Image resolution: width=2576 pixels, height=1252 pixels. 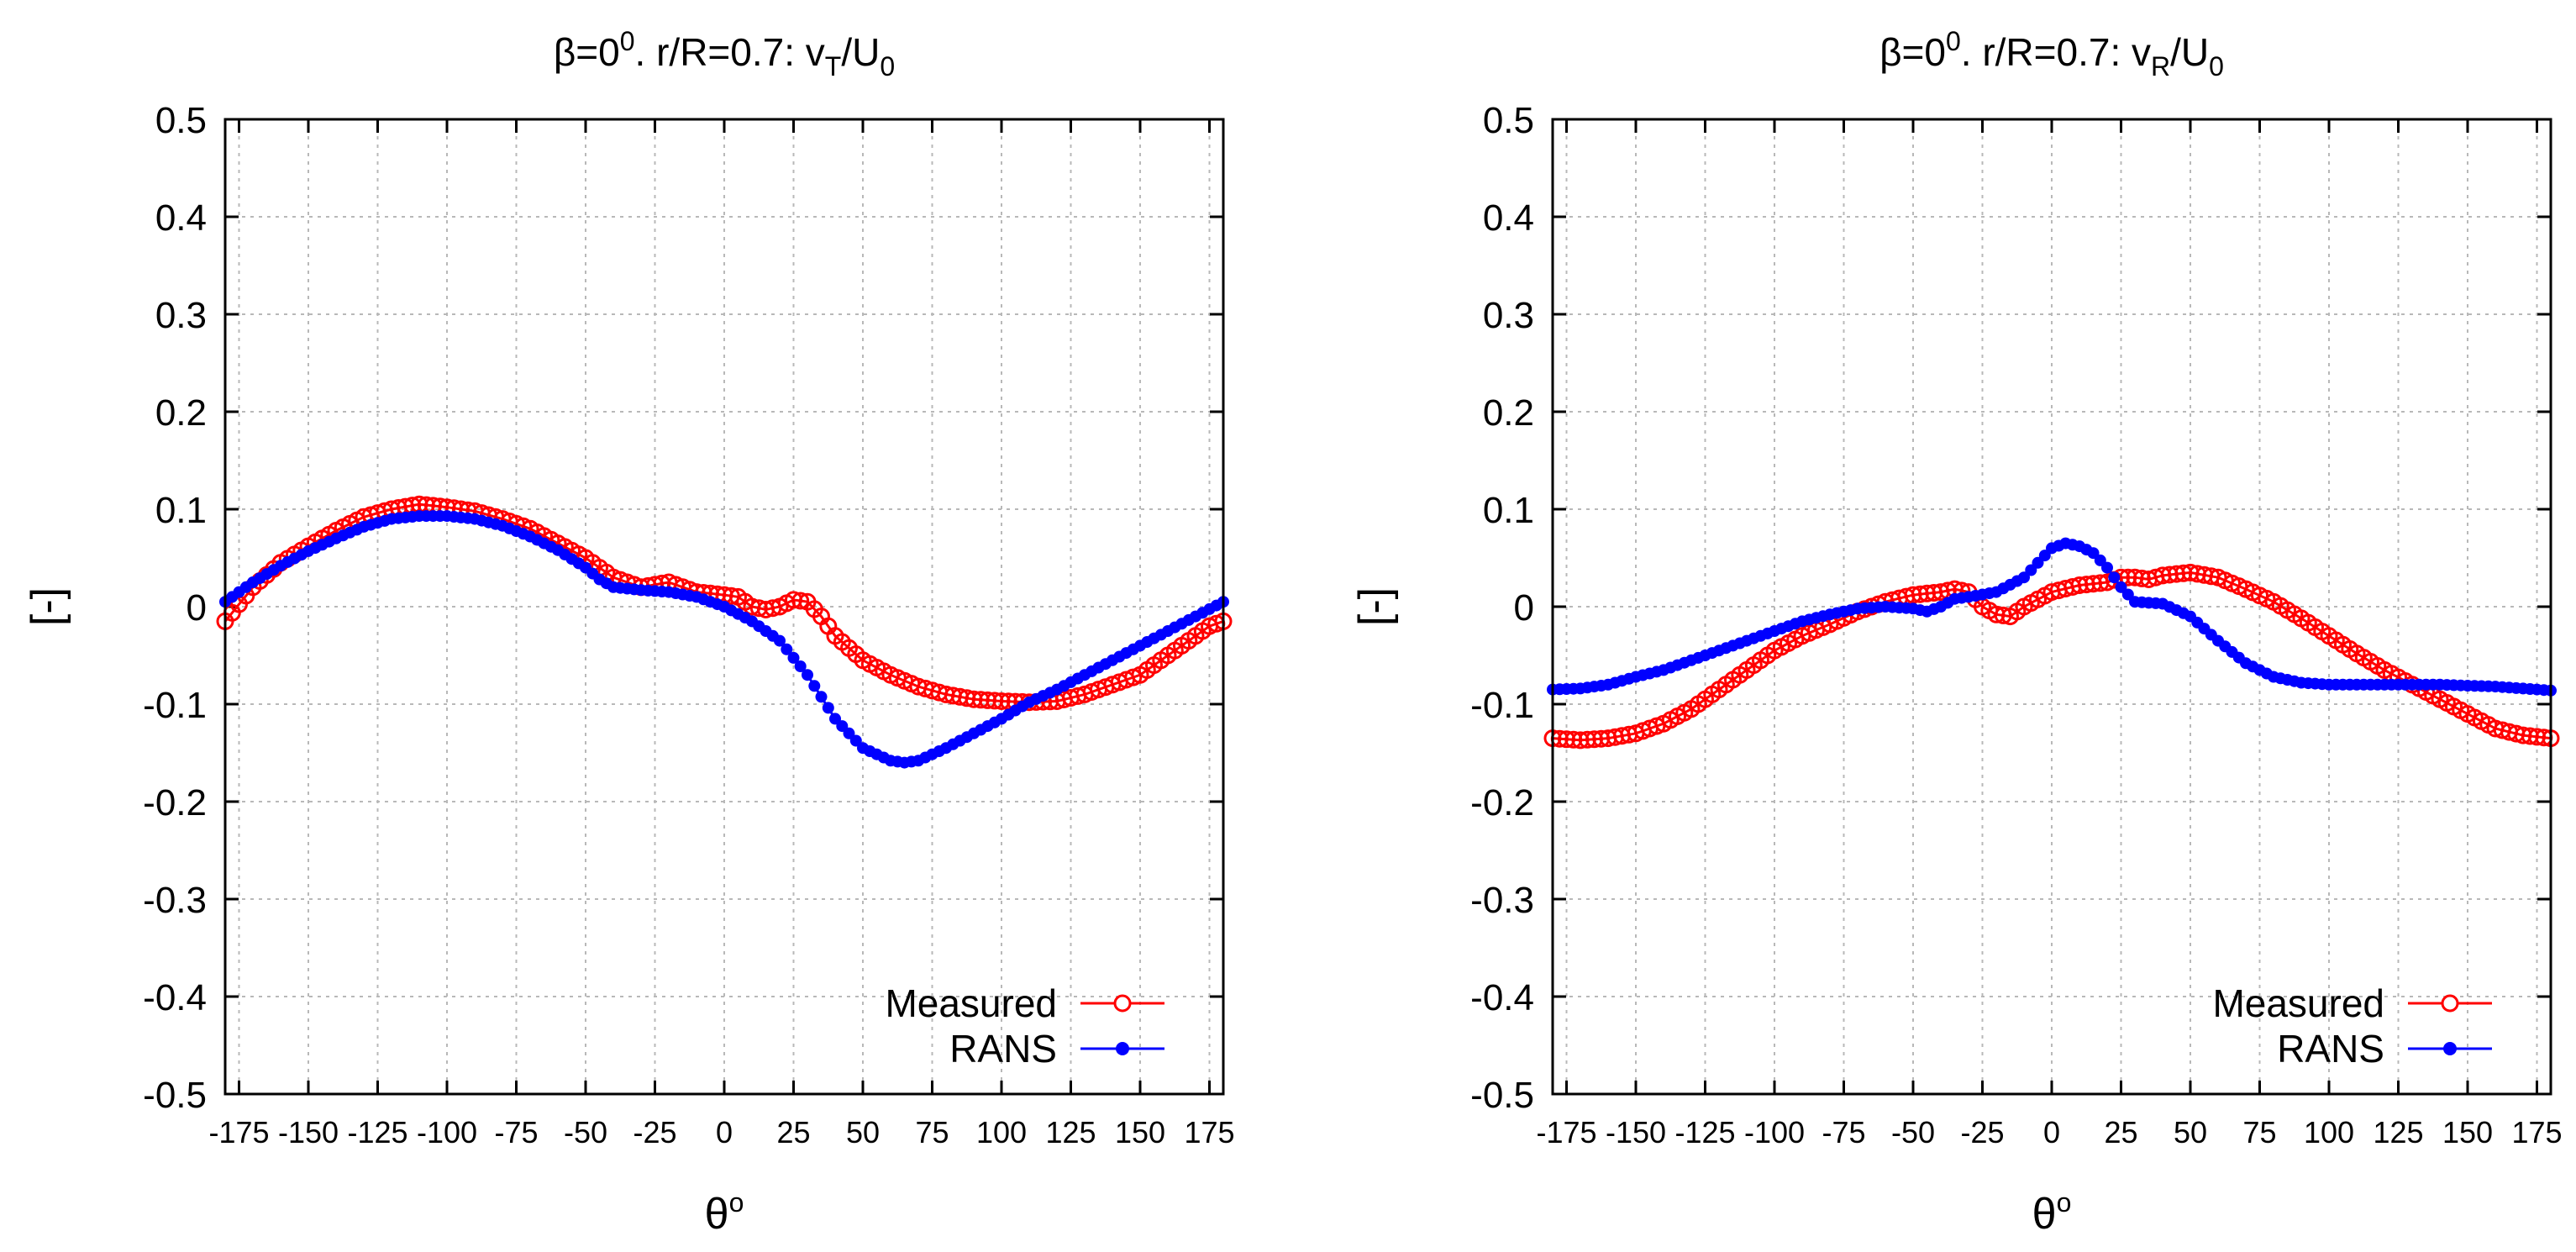 What do you see at coordinates (724, 54) in the screenshot?
I see `chart-title: β=00. r/R=0.7: vT/U0` at bounding box center [724, 54].